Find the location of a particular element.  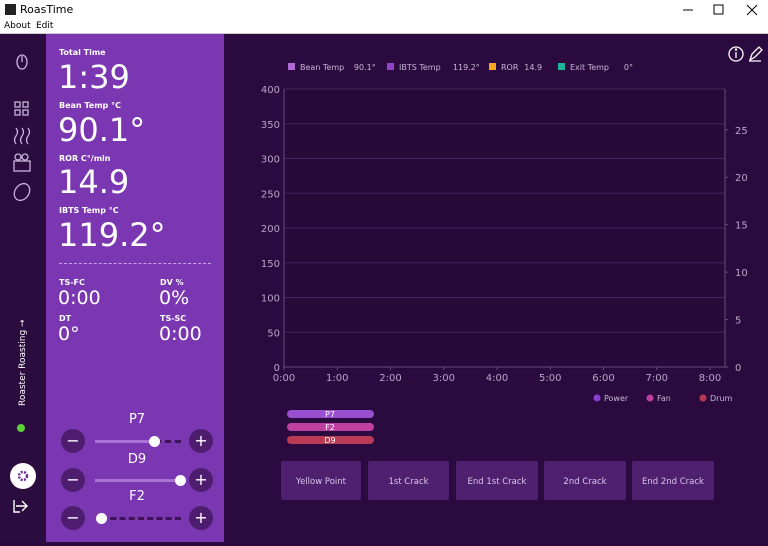

y-tick-label: 250 is located at coordinates (270, 194).